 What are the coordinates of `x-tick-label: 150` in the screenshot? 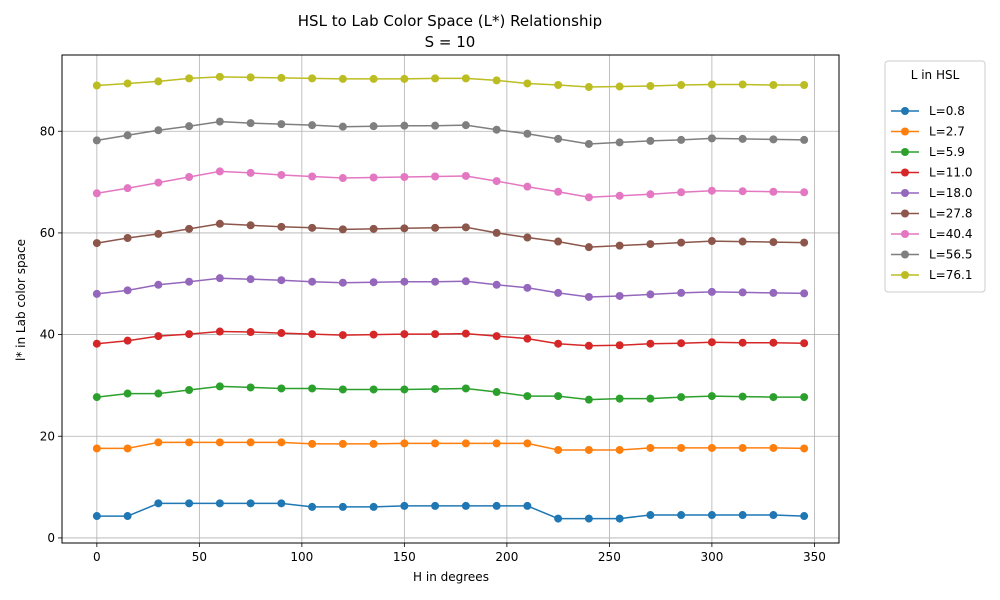 It's located at (404, 557).